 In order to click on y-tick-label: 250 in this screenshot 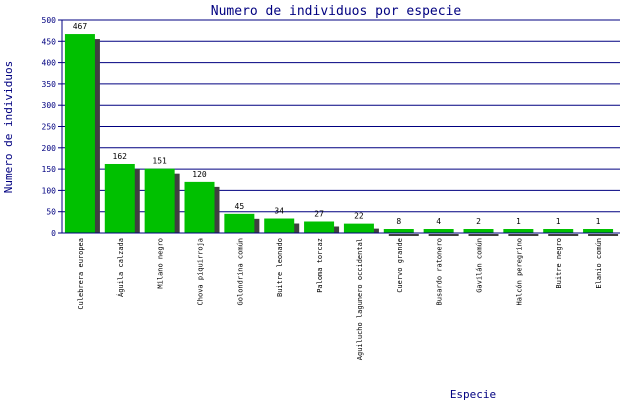, I will do `click(49, 127)`.